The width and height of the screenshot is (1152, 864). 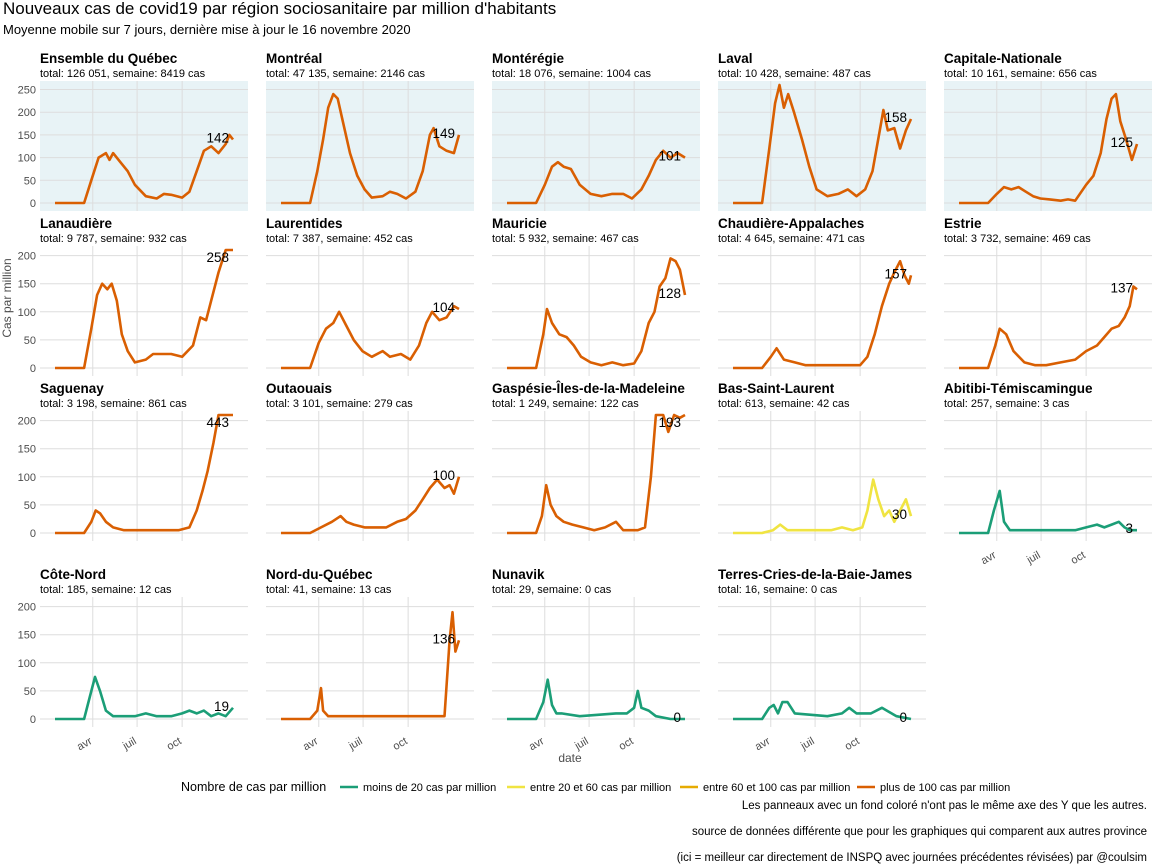 I want to click on panel-title: Côte-Nord, so click(x=73, y=574).